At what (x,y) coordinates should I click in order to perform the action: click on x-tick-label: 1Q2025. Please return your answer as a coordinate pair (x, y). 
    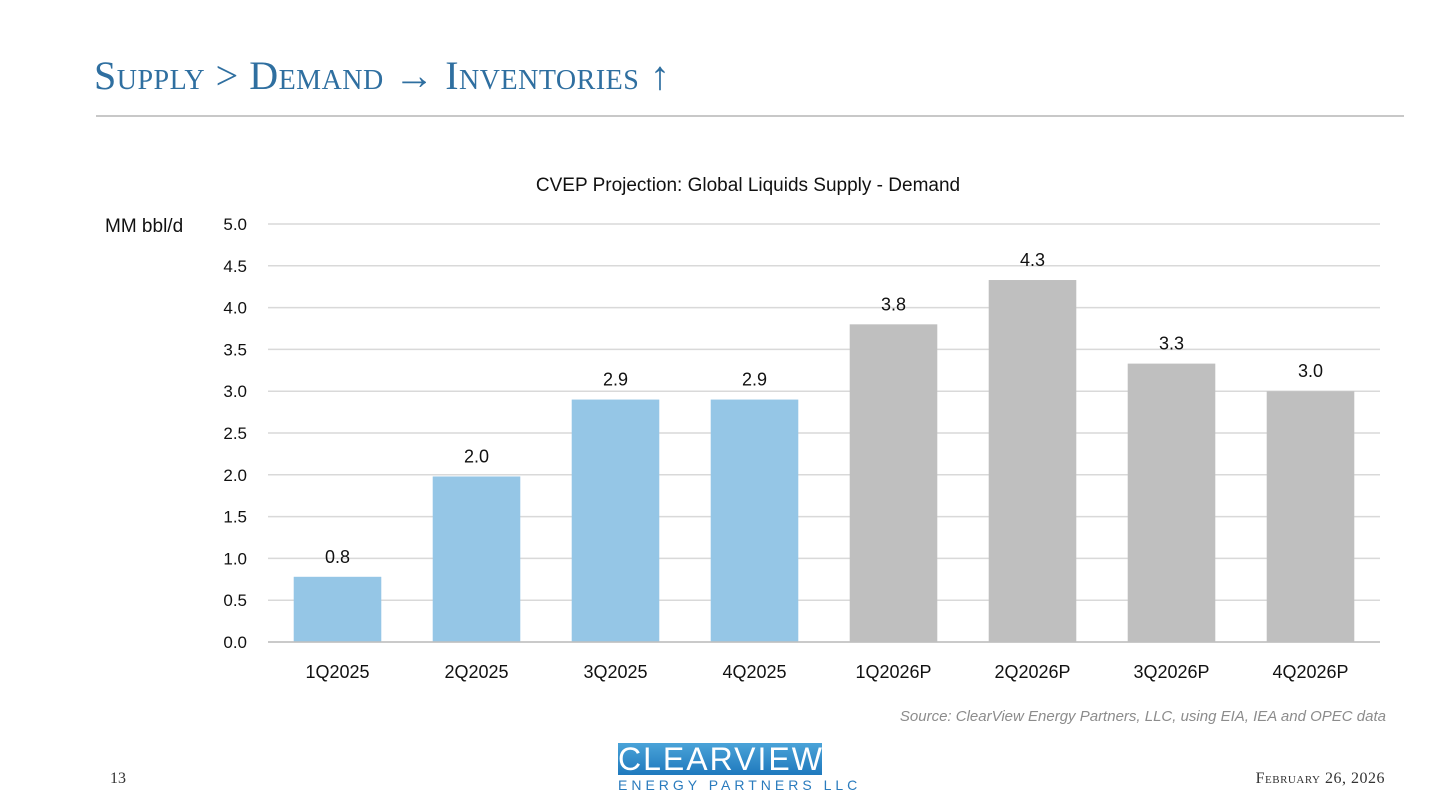
    Looking at the image, I should click on (337, 672).